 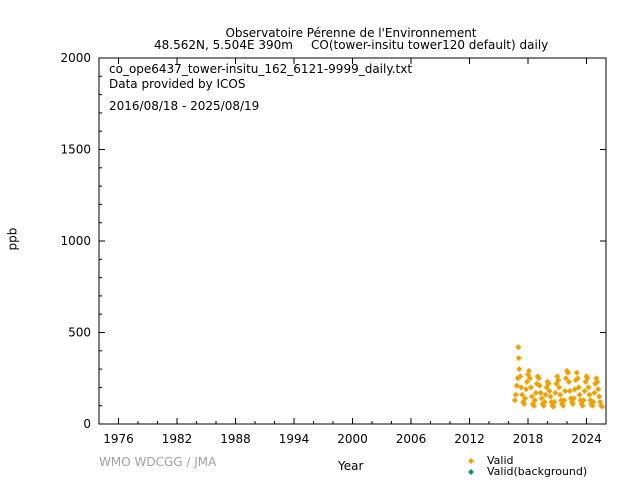 What do you see at coordinates (471, 472) in the screenshot?
I see `legend-background-marker` at bounding box center [471, 472].